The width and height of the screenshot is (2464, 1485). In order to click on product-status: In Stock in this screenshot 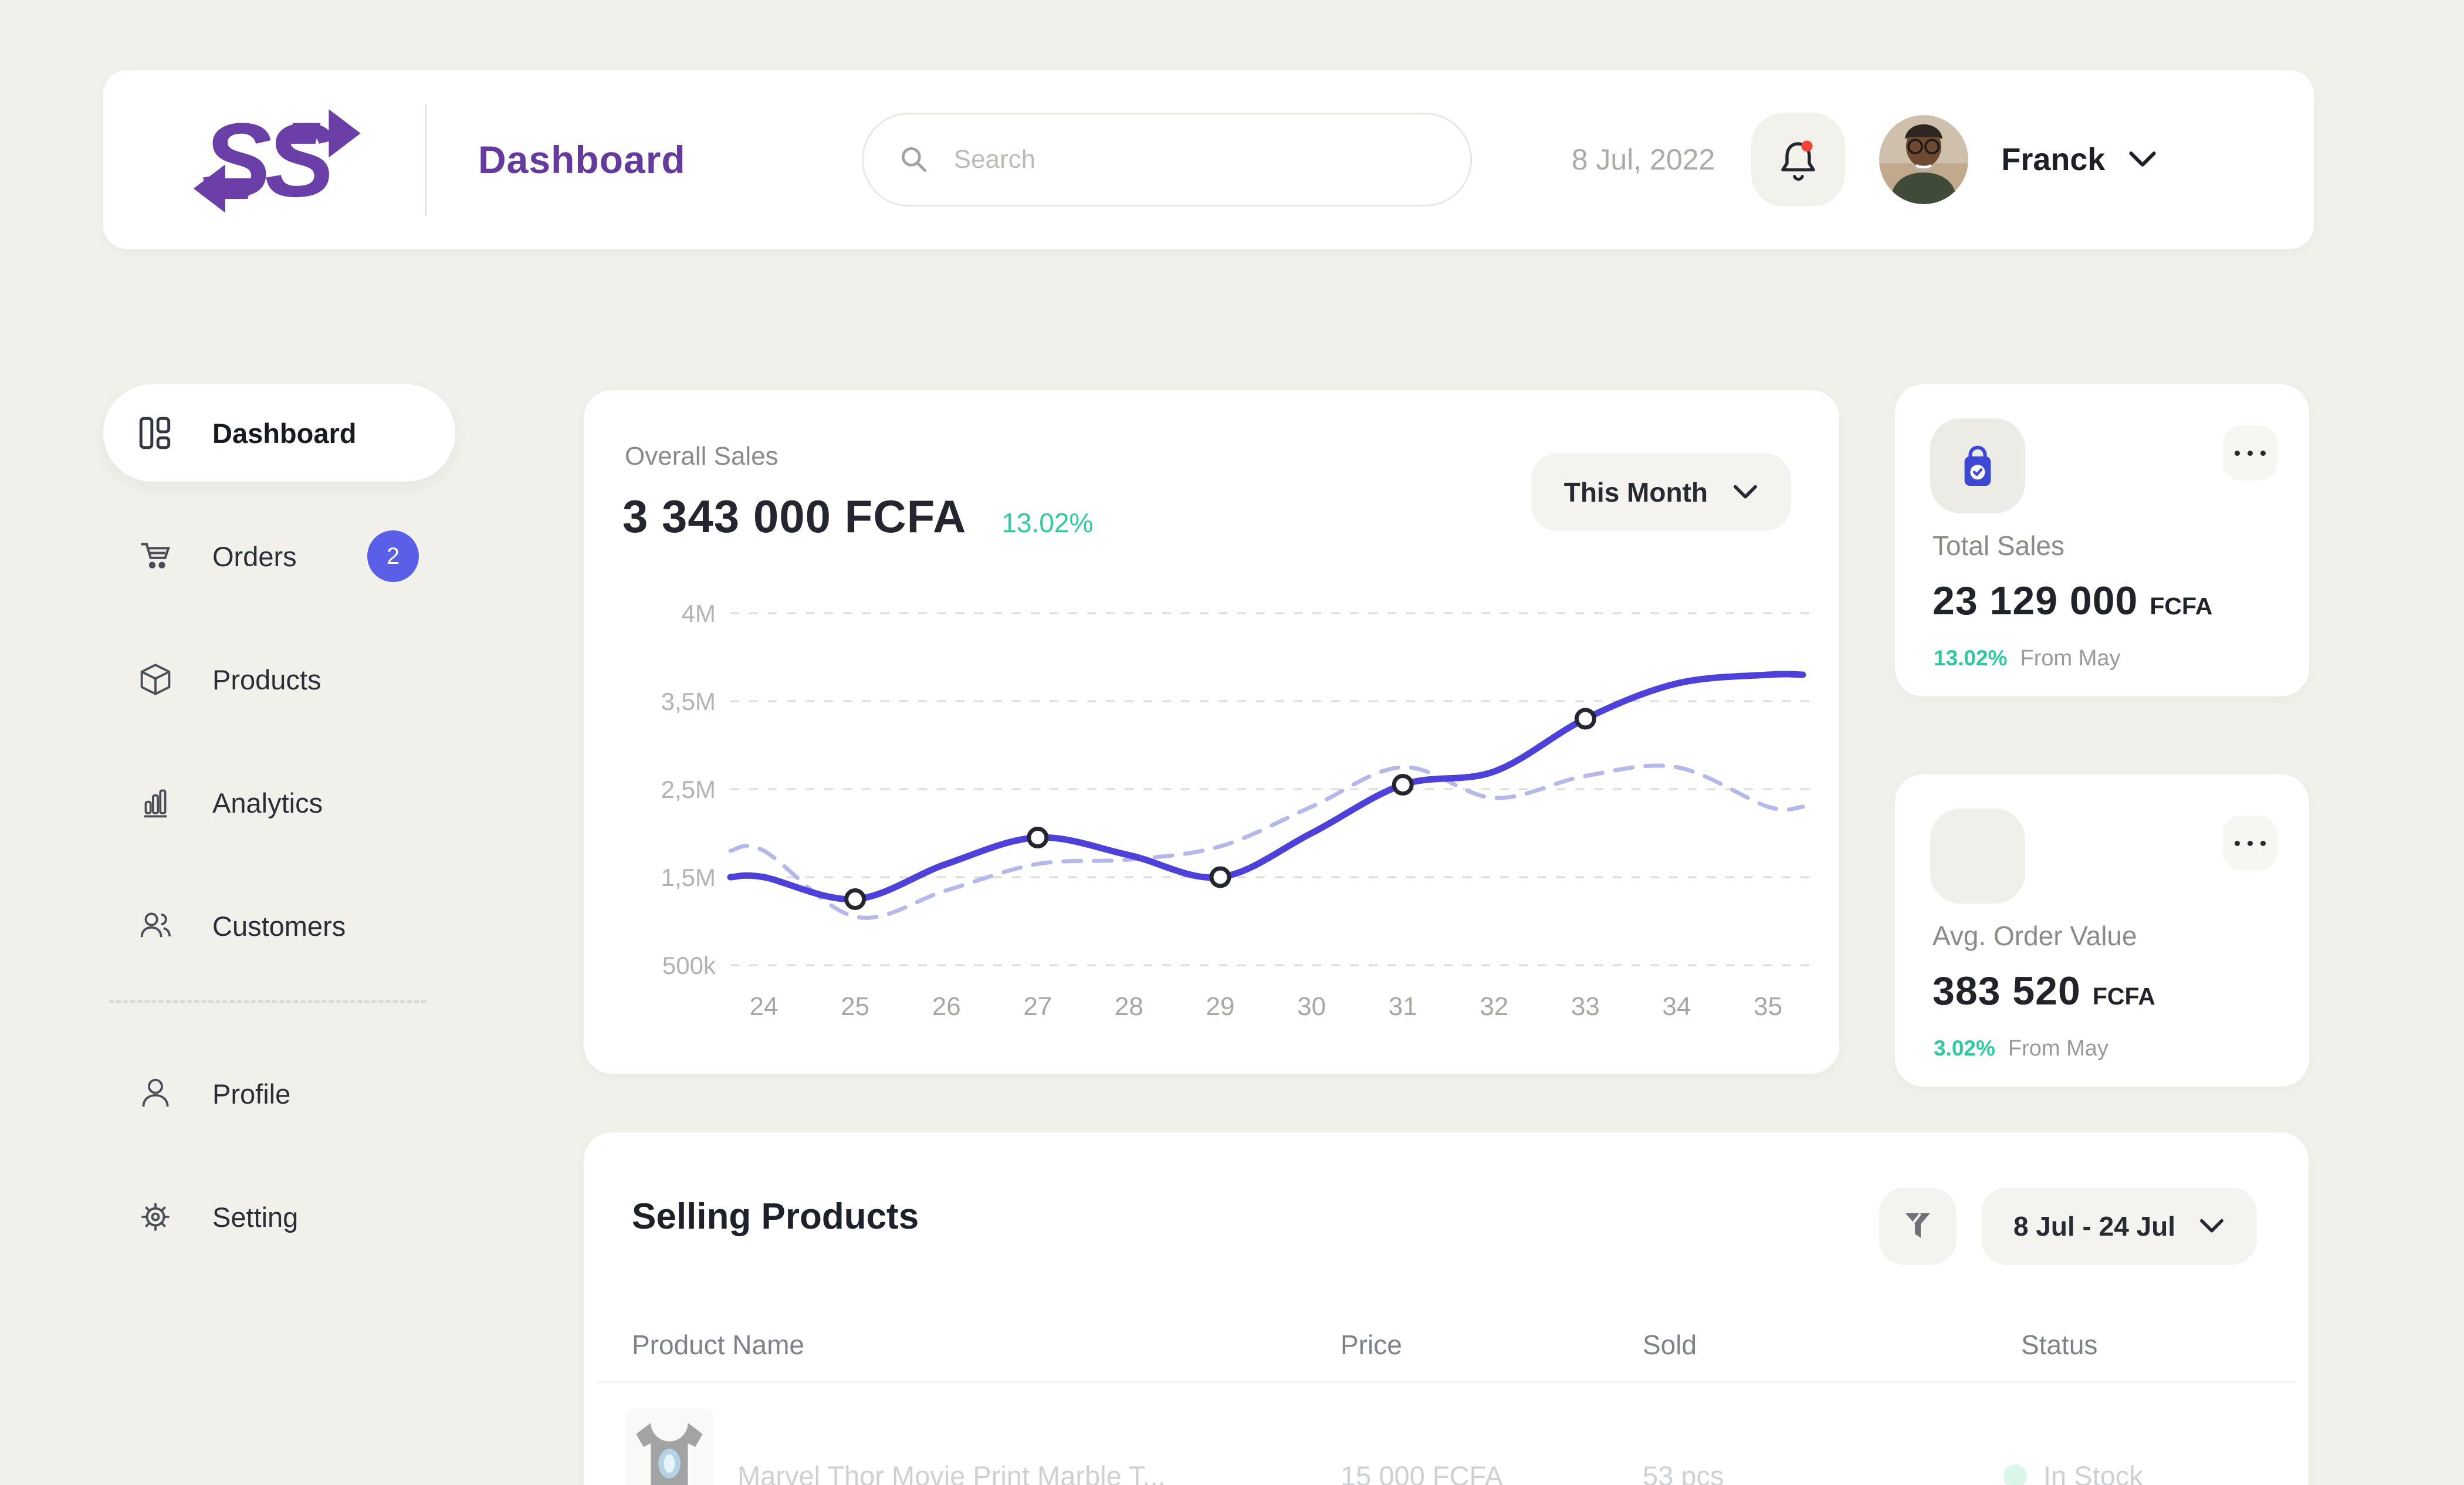, I will do `click(2073, 1472)`.